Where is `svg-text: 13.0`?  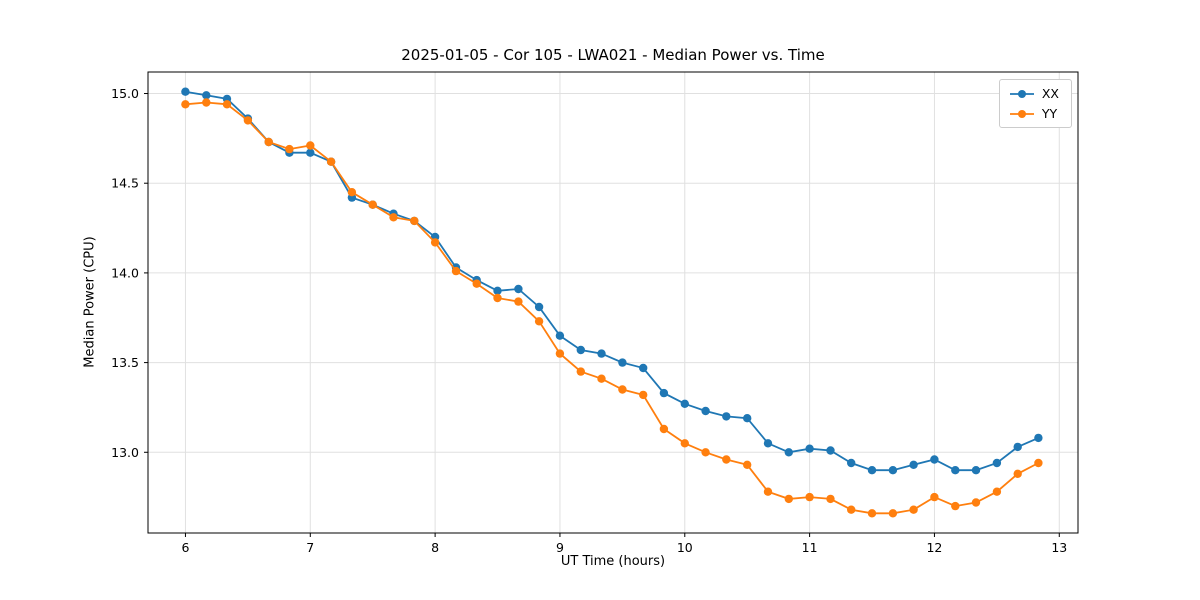
svg-text: 13.0 is located at coordinates (125, 452).